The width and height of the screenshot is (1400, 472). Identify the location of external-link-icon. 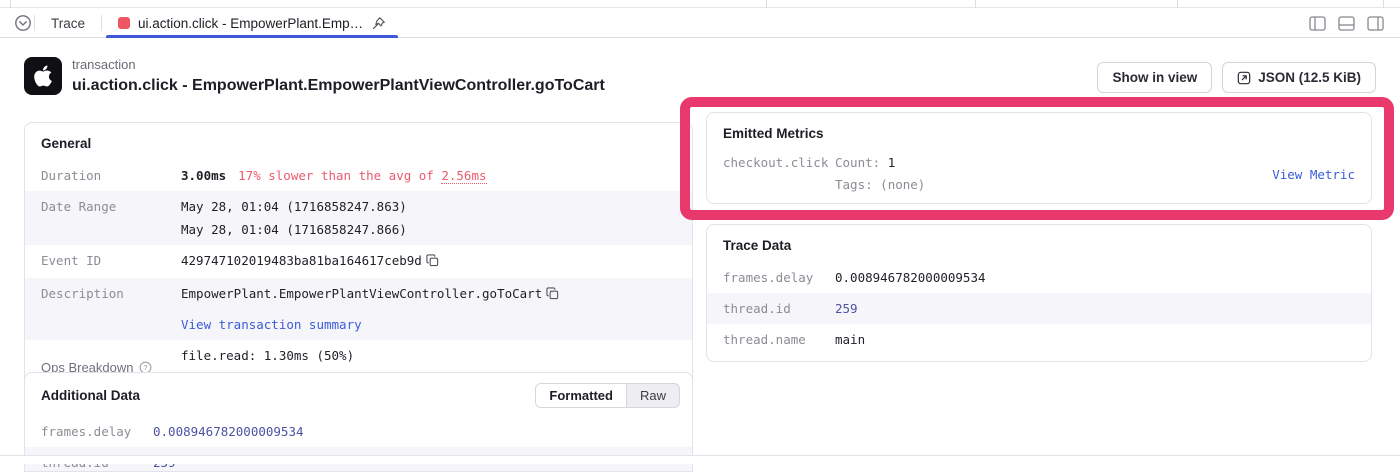
(1244, 78).